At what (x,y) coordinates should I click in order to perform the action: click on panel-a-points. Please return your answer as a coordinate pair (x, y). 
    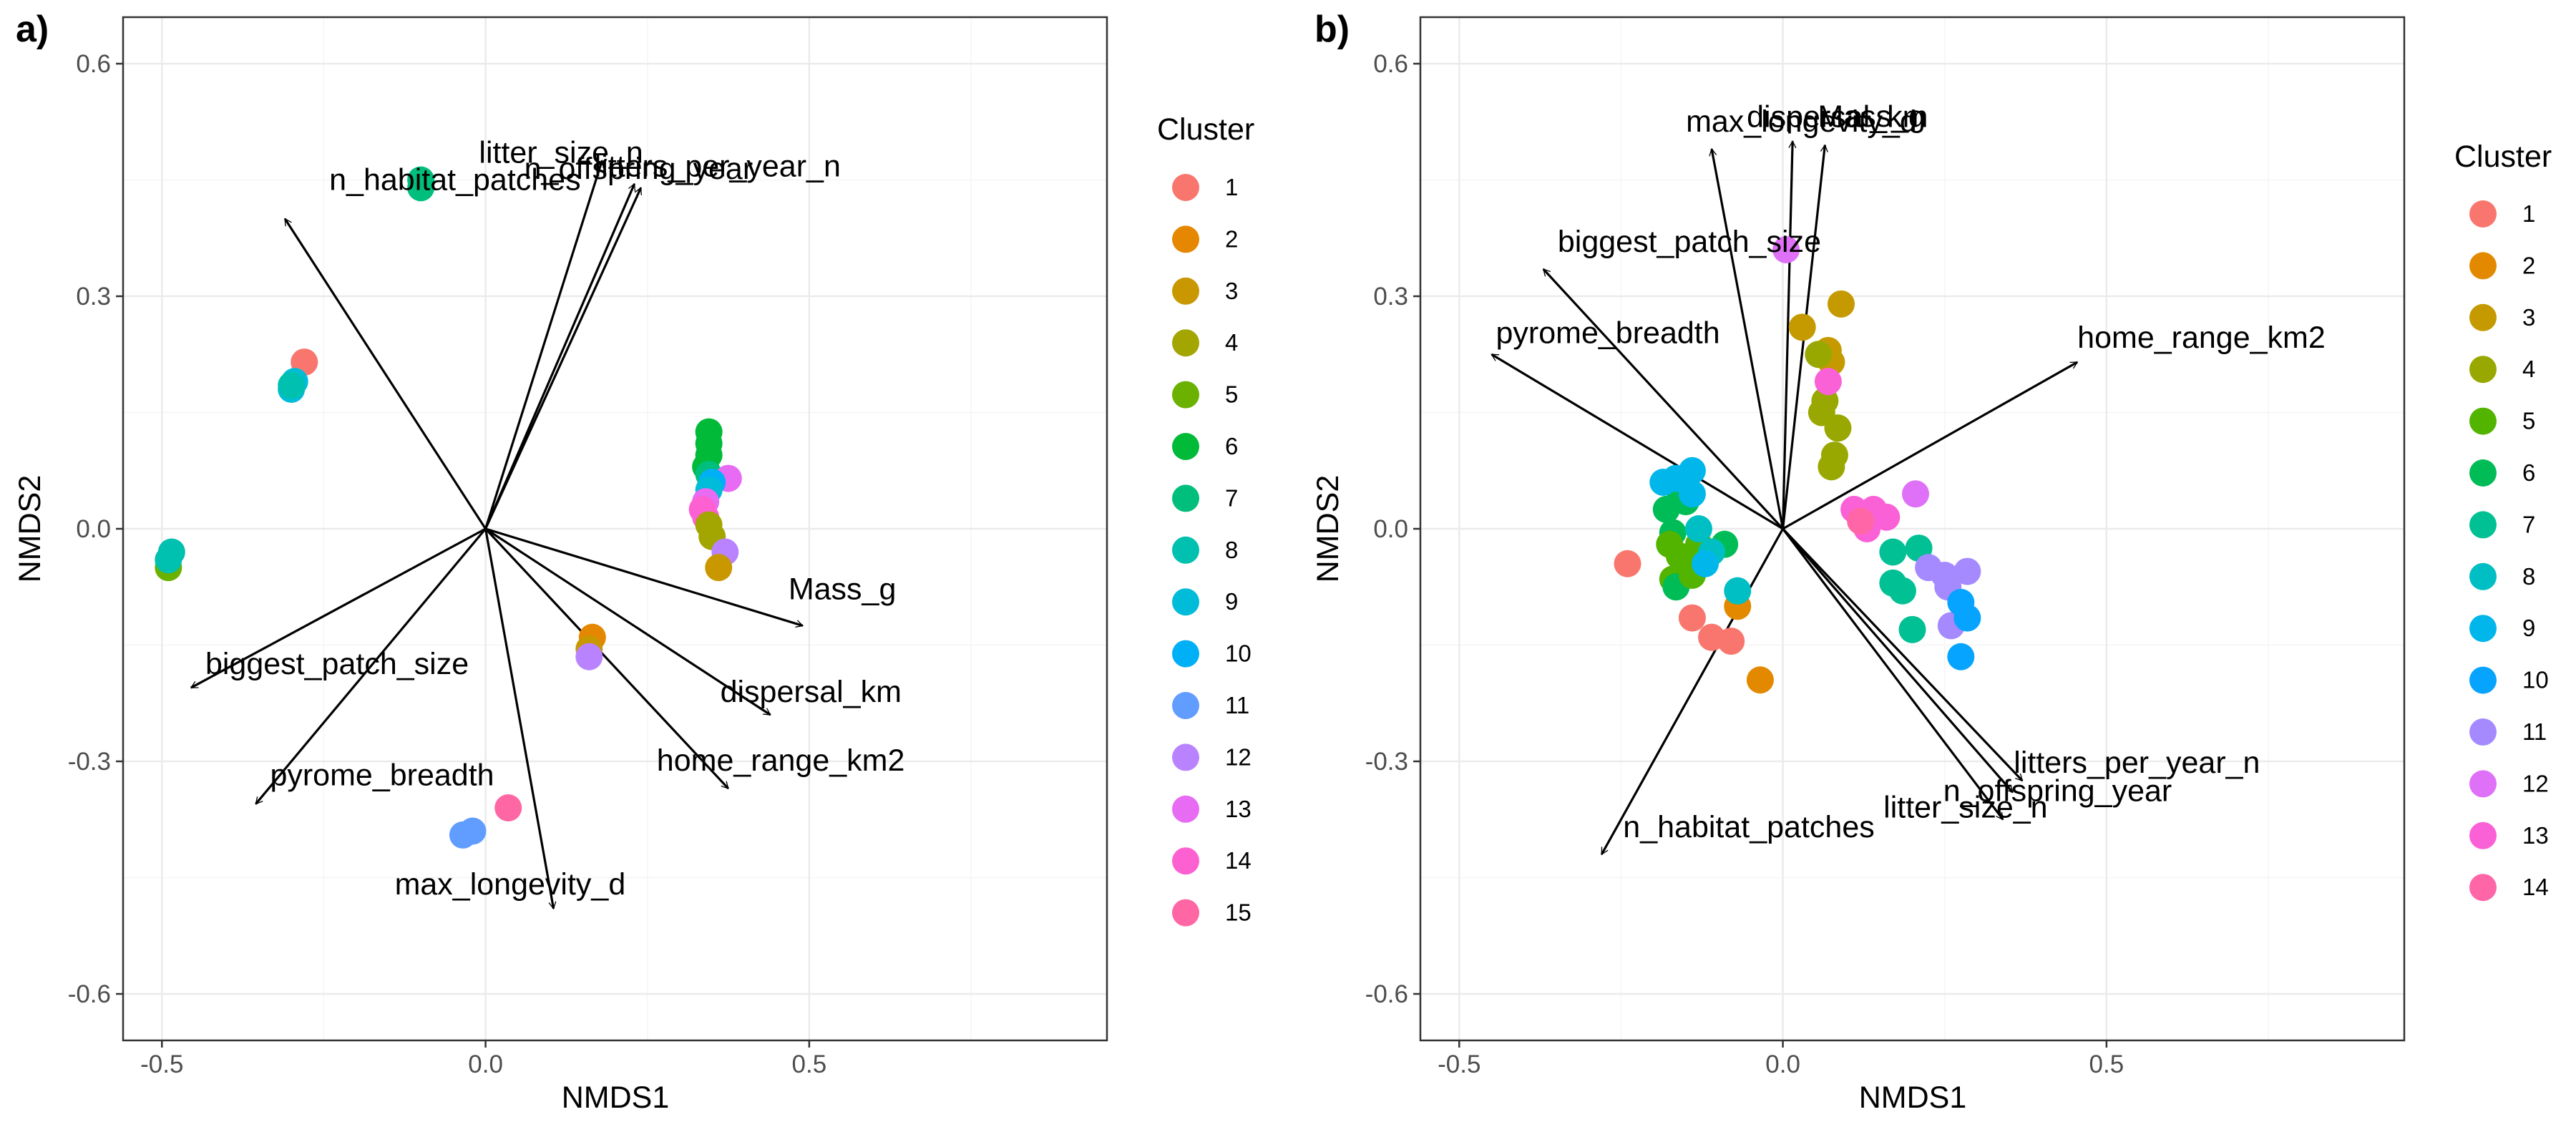
    Looking at the image, I should click on (448, 507).